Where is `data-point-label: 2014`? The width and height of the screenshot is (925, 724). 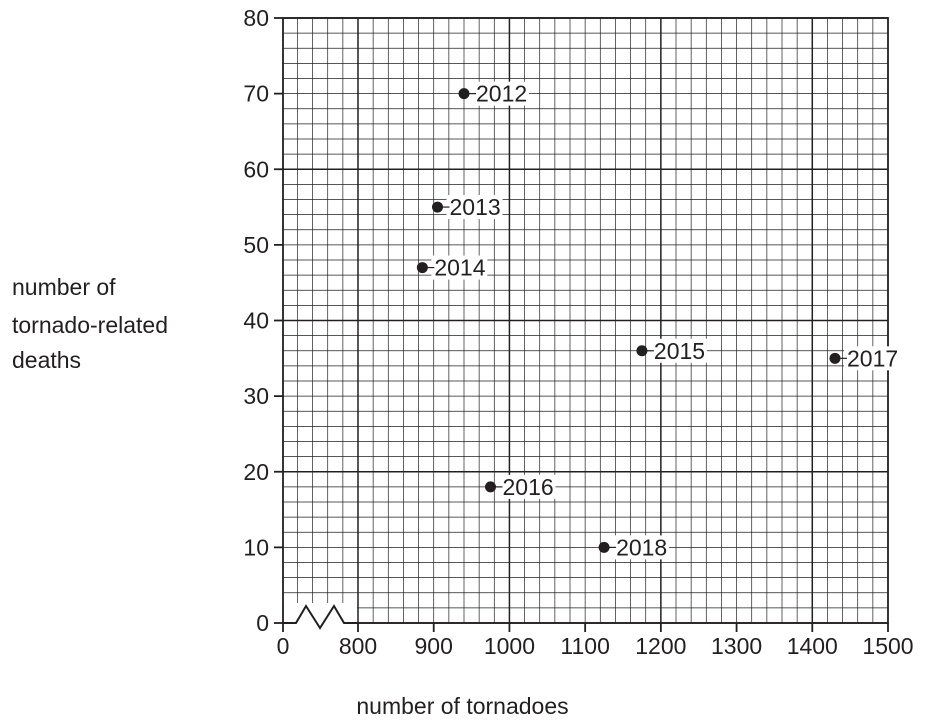
data-point-label: 2014 is located at coordinates (459, 268).